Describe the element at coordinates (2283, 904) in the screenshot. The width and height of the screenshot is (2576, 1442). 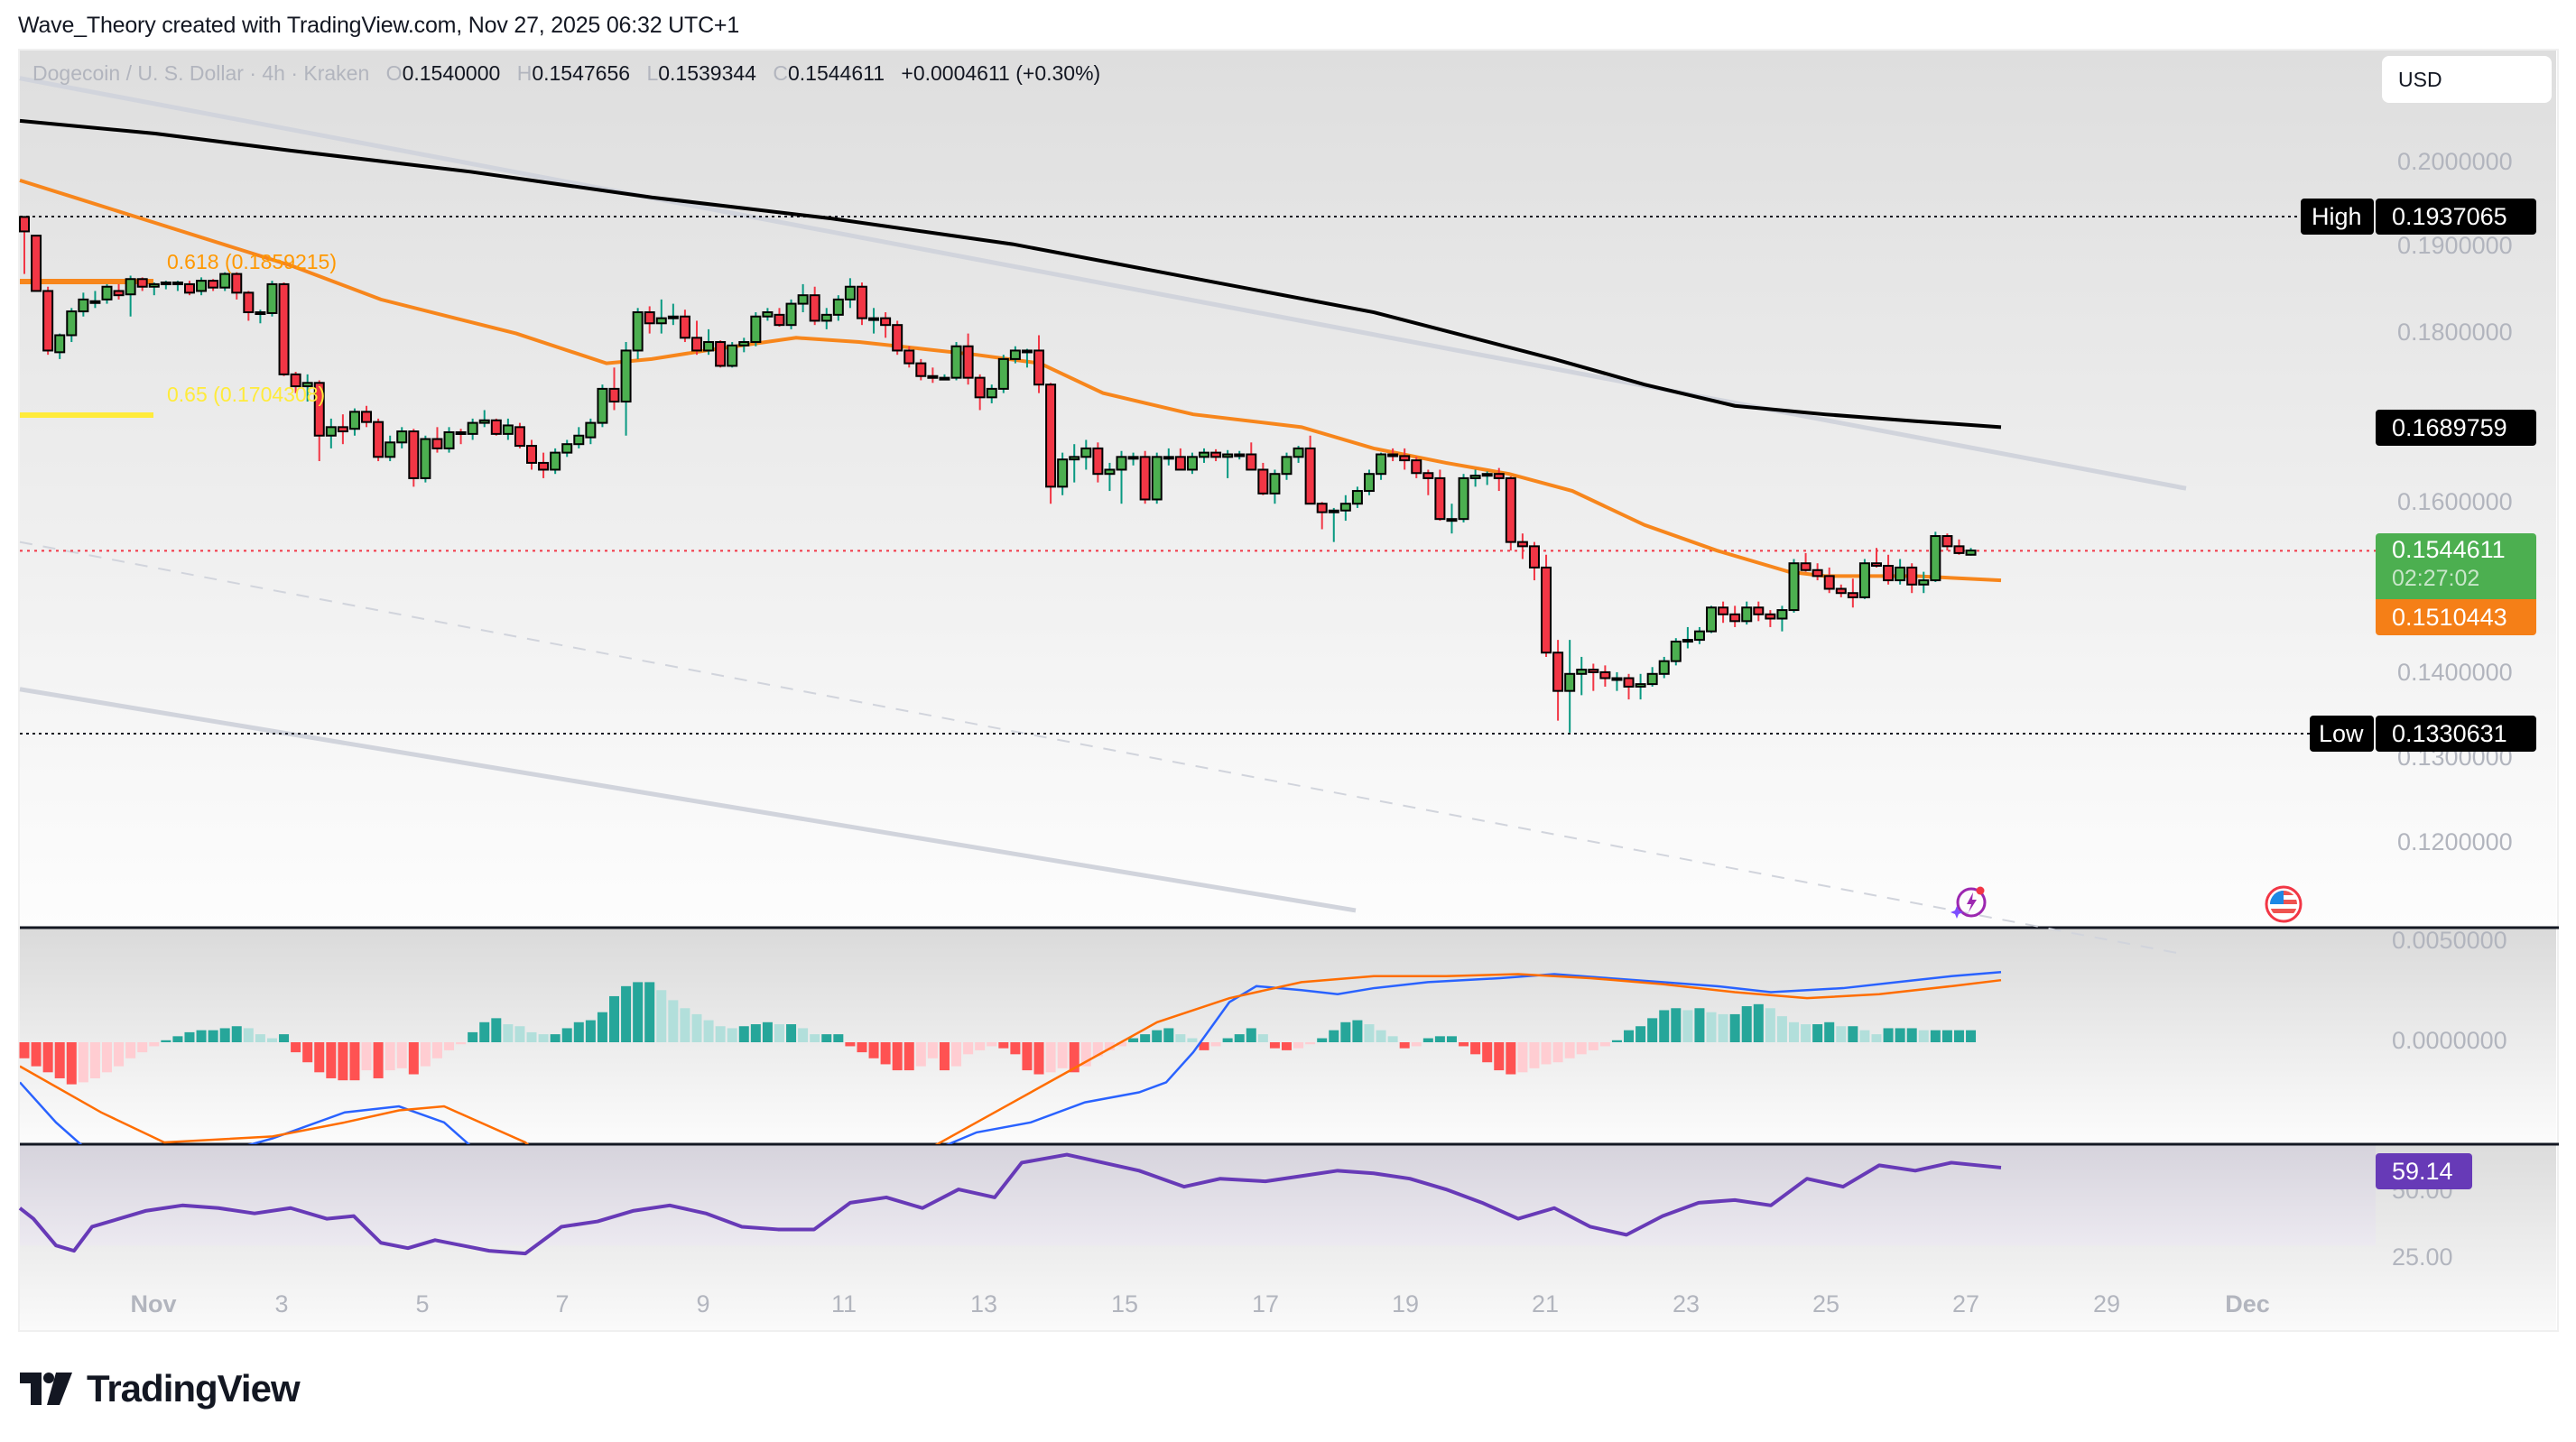
I see `us-economic-event-icon` at that location.